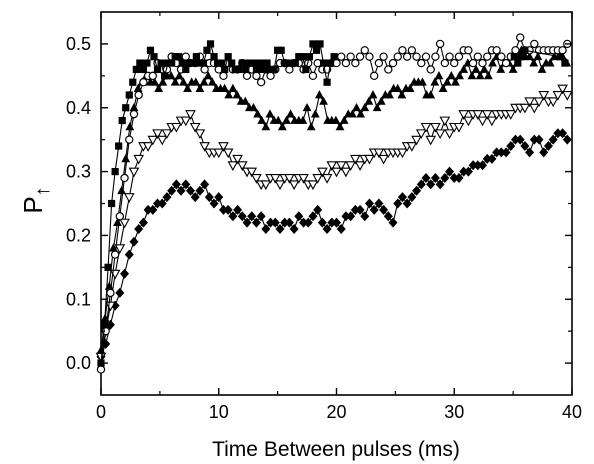 Image resolution: width=594 pixels, height=464 pixels. Describe the element at coordinates (101, 412) in the screenshot. I see `x-tick-label: 0` at that location.